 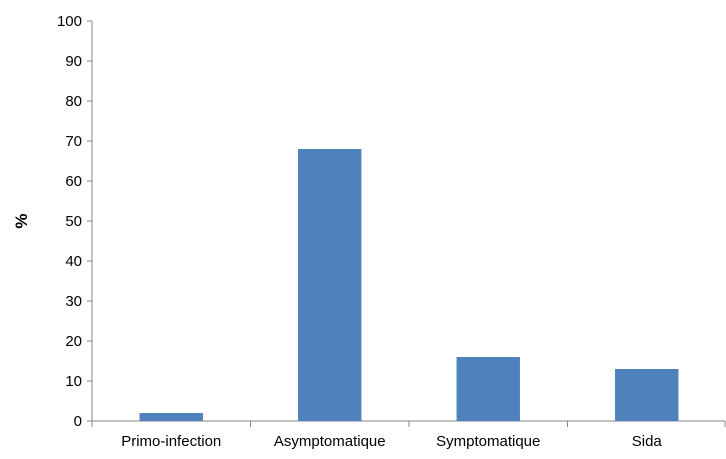 I want to click on y-tick-label: 0, so click(x=78, y=421).